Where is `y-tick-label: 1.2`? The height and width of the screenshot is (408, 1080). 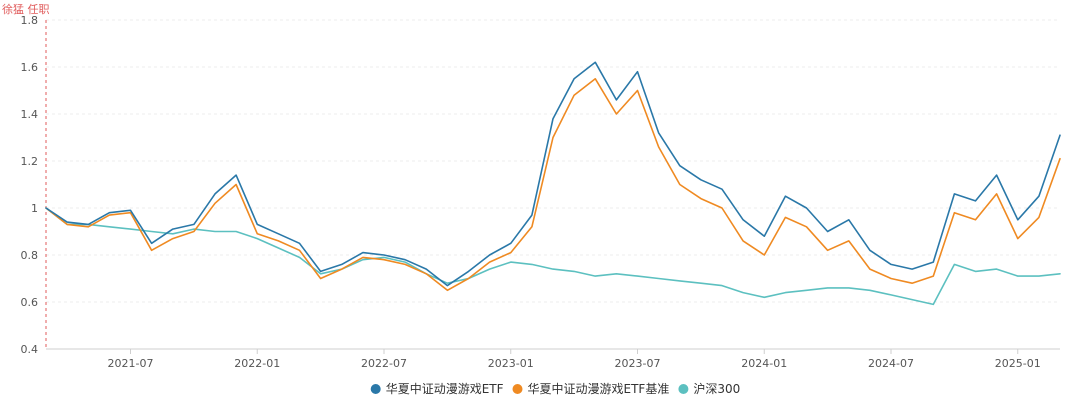
y-tick-label: 1.2 is located at coordinates (30, 161).